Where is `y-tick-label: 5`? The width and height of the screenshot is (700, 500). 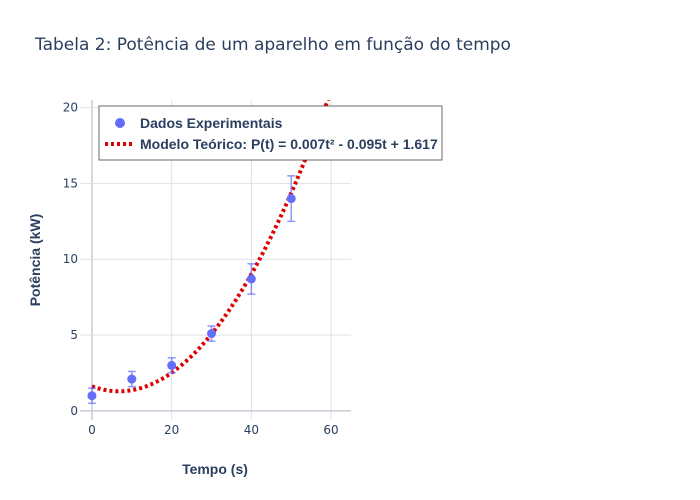
y-tick-label: 5 is located at coordinates (74, 335).